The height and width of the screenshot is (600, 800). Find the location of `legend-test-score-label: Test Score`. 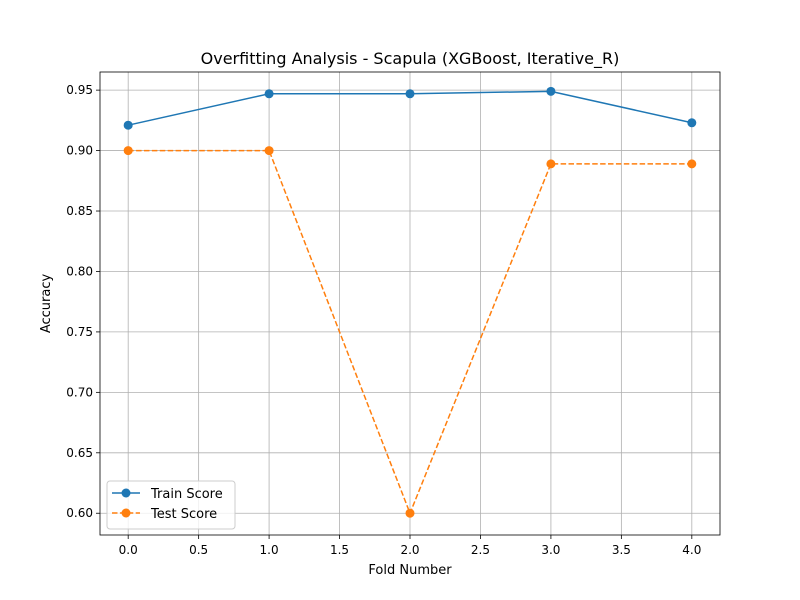

legend-test-score-label: Test Score is located at coordinates (183, 514).